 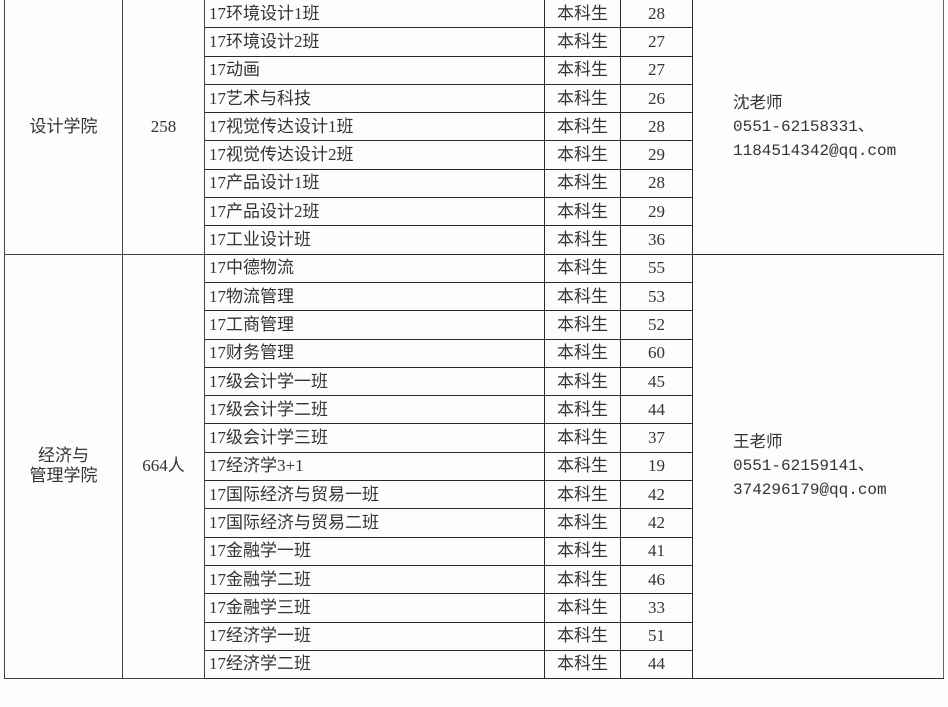 I want to click on class-name: 17环境设计1班, so click(x=374, y=14).